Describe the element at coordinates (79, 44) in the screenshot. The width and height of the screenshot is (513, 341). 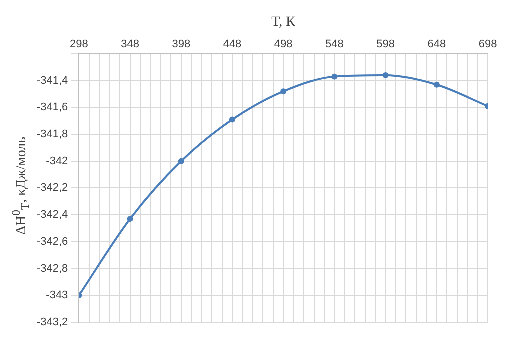
I see `x-tick-label: 298` at that location.